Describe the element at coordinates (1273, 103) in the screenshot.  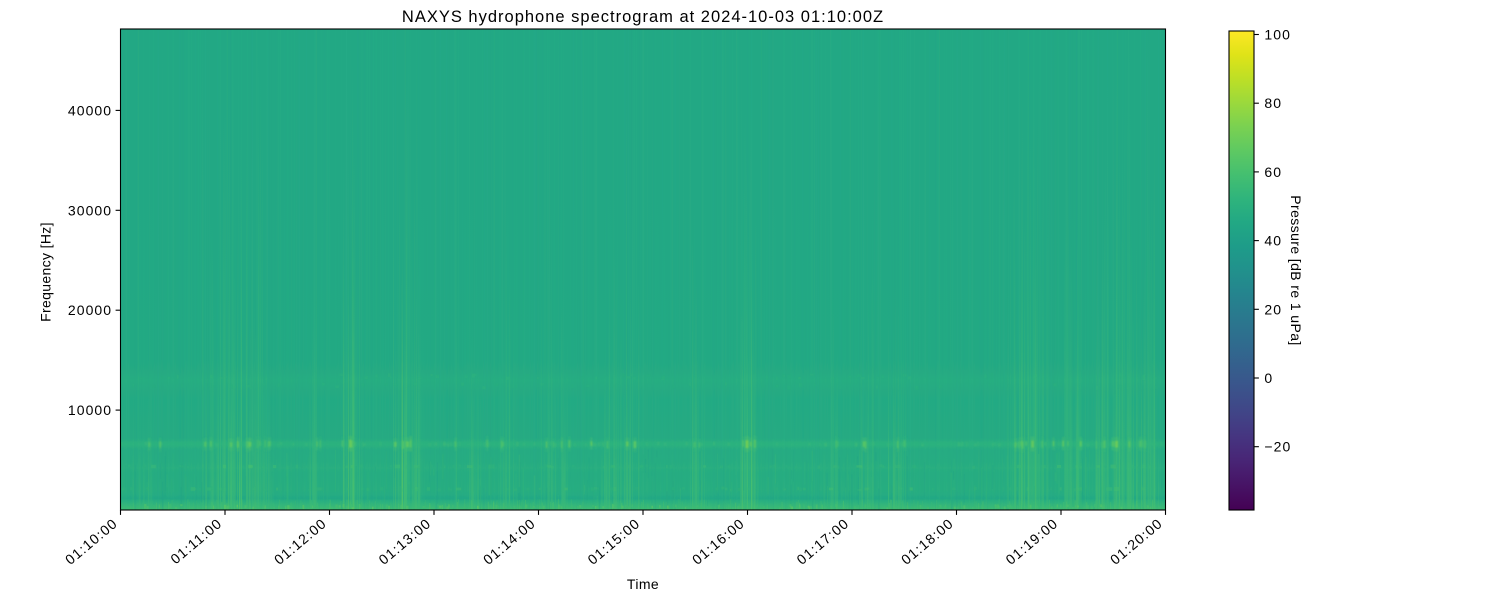
I see `svg-text: 80` at that location.